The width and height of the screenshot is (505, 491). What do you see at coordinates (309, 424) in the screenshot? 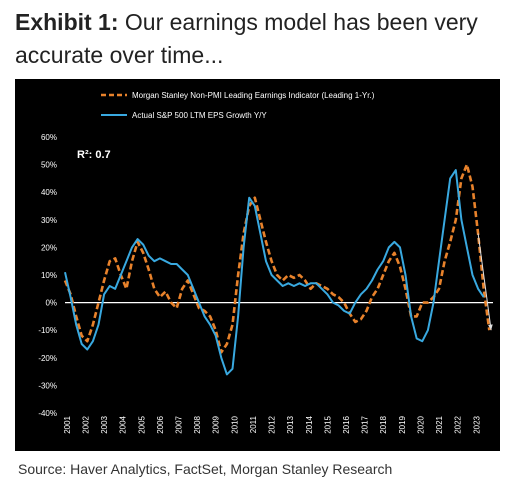
I see `x-tick-label: 2014` at bounding box center [309, 424].